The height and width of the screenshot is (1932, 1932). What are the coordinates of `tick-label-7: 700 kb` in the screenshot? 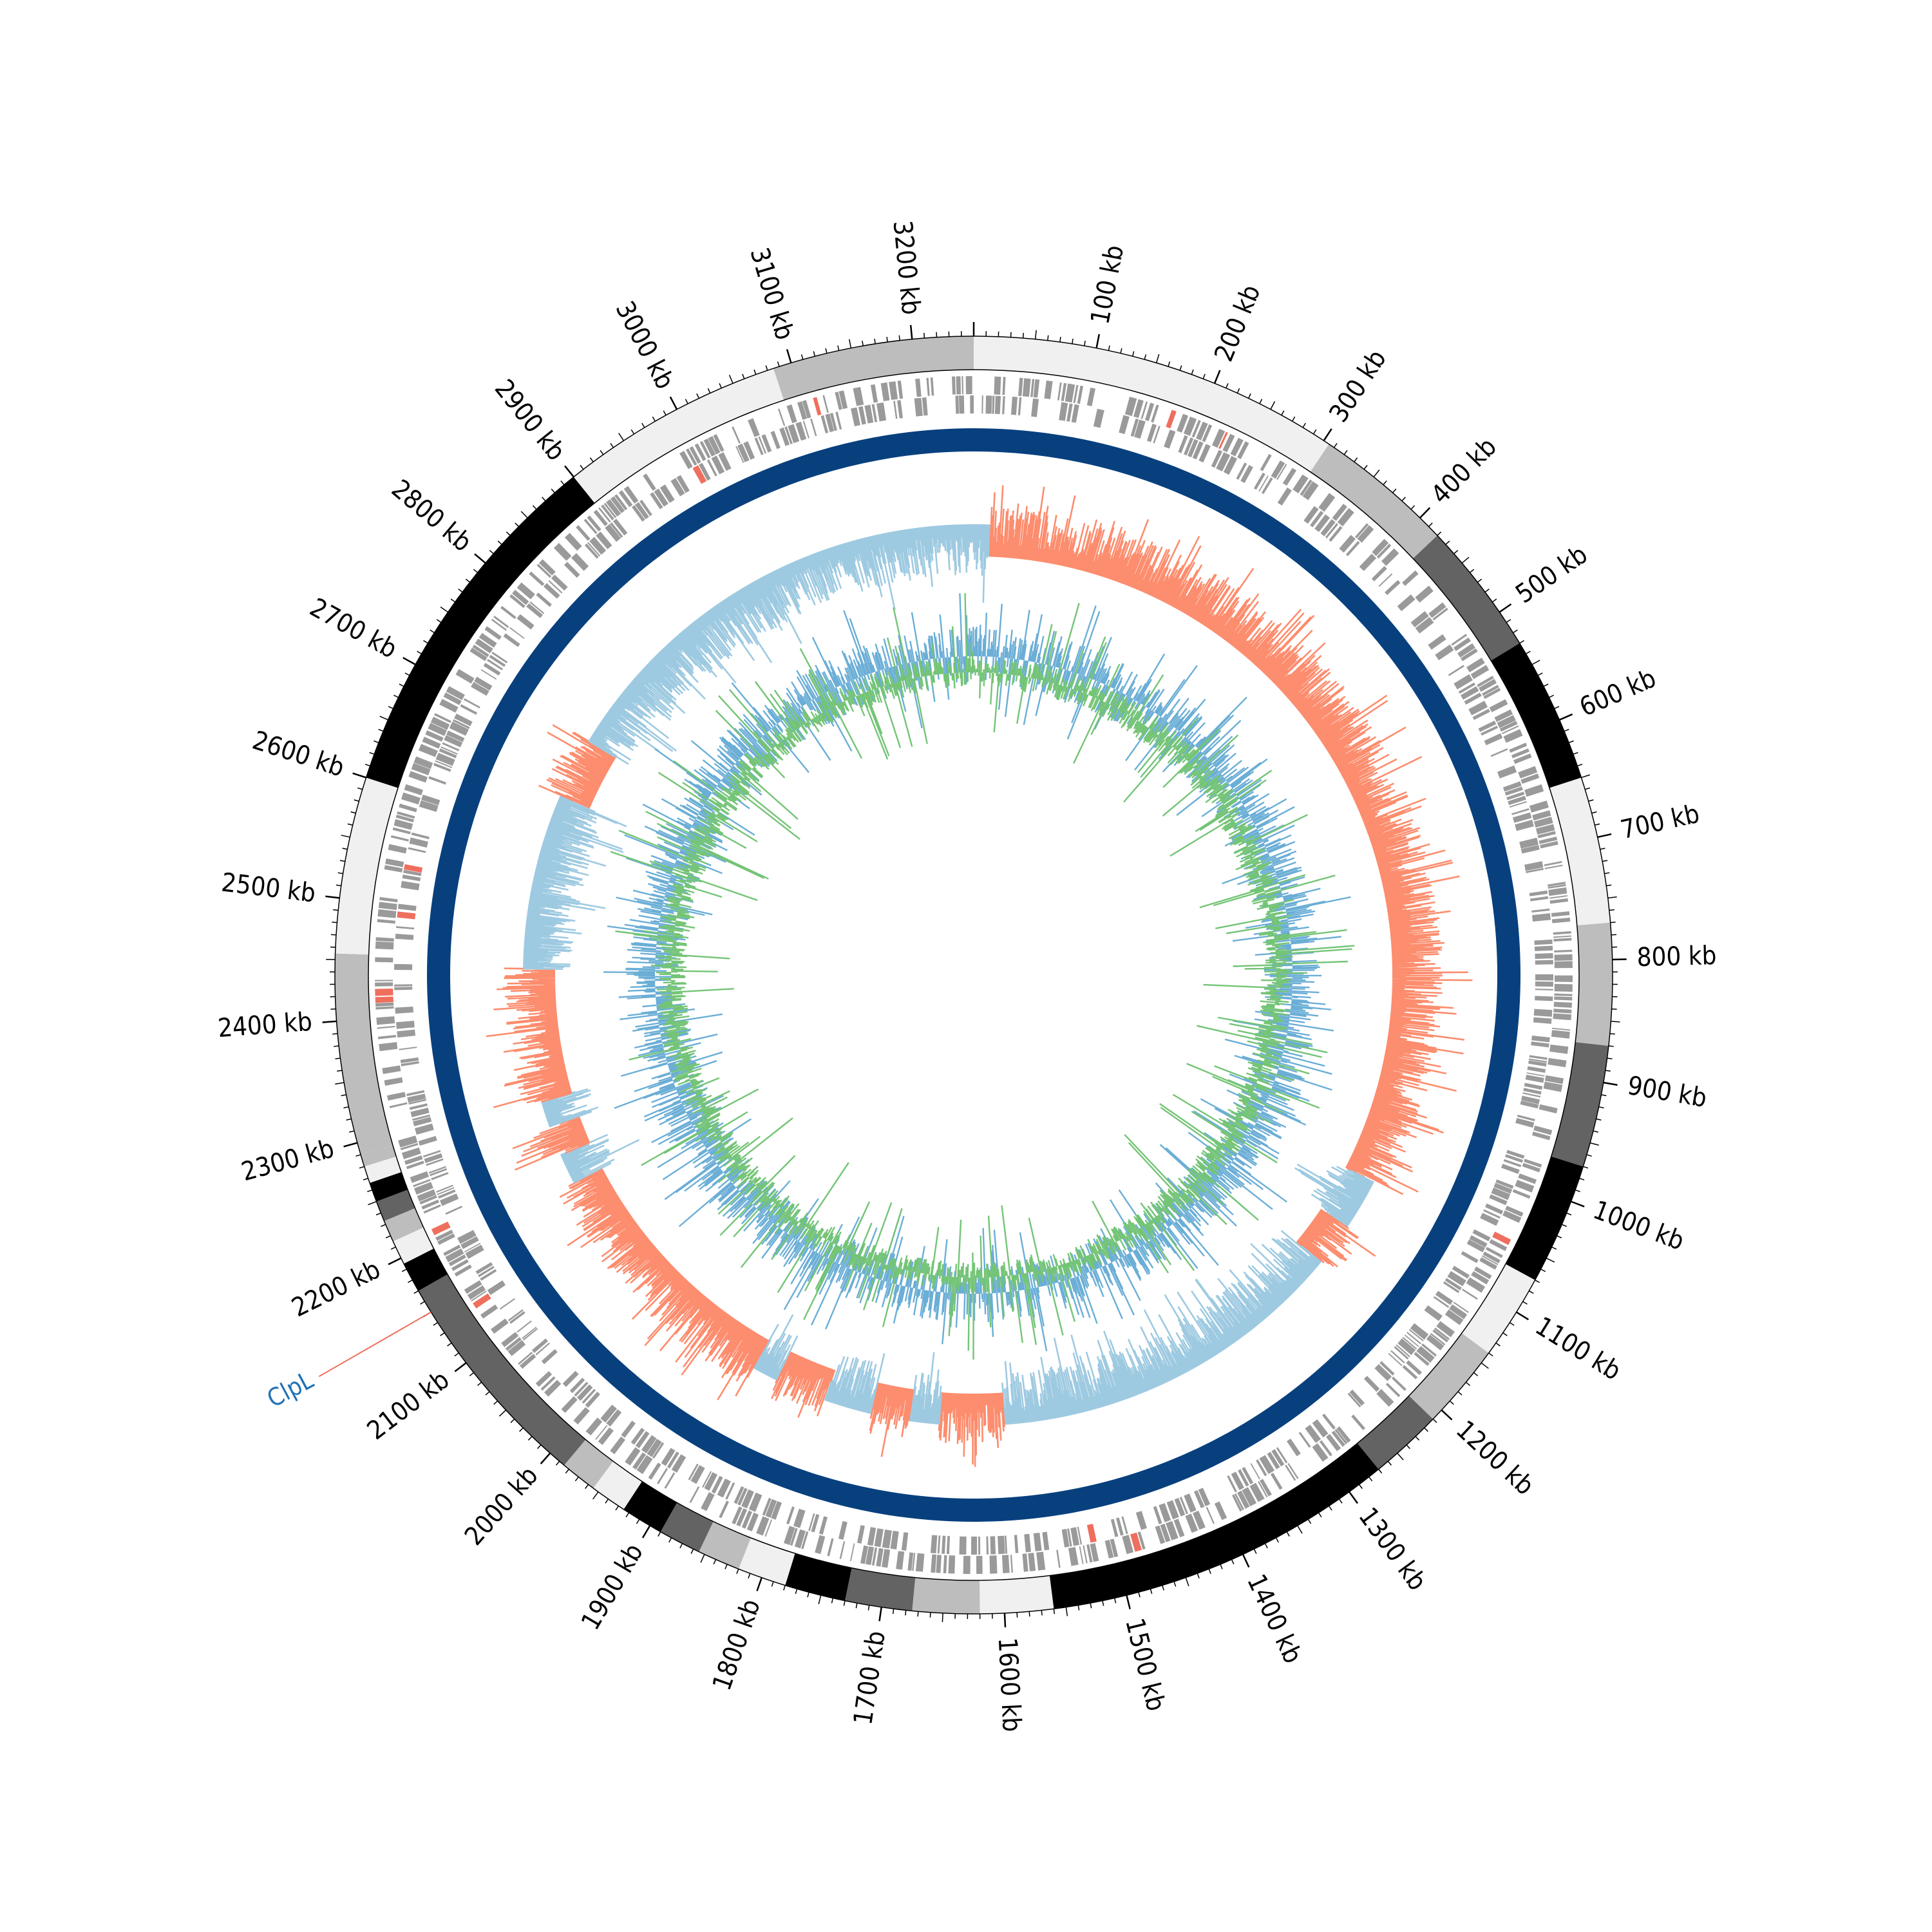 It's located at (1660, 822).